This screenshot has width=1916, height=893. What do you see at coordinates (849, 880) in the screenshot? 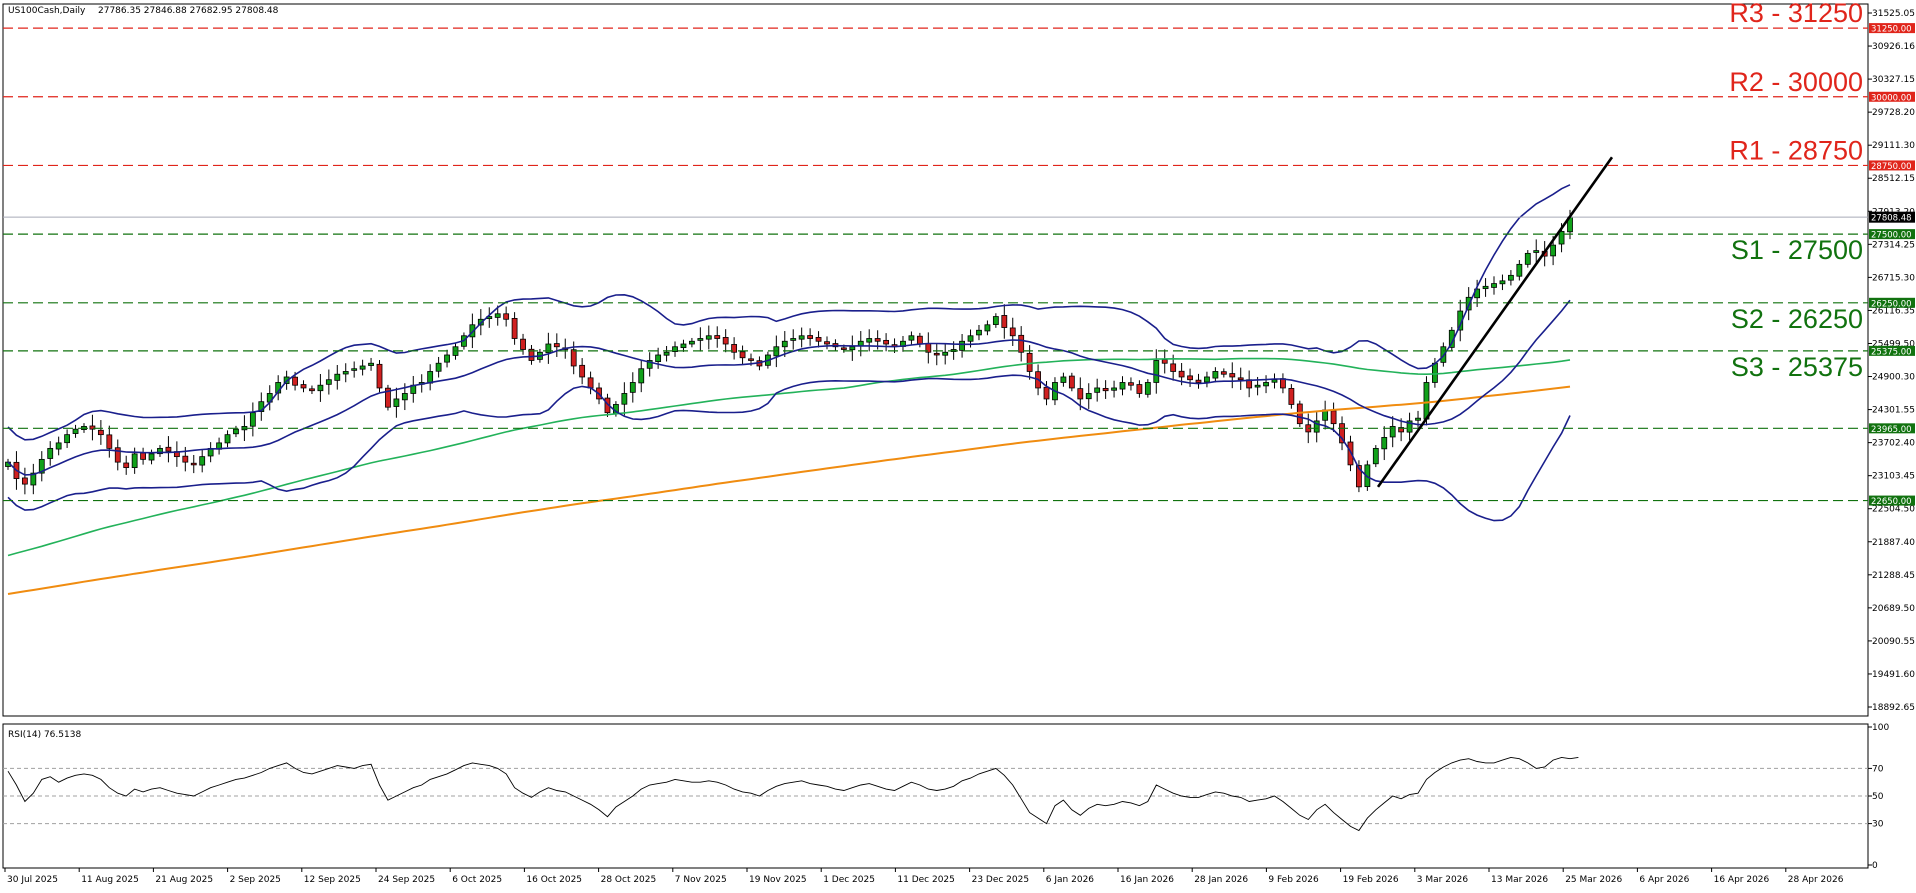
I see `date-tick-label: 1 Dec 2025` at bounding box center [849, 880].